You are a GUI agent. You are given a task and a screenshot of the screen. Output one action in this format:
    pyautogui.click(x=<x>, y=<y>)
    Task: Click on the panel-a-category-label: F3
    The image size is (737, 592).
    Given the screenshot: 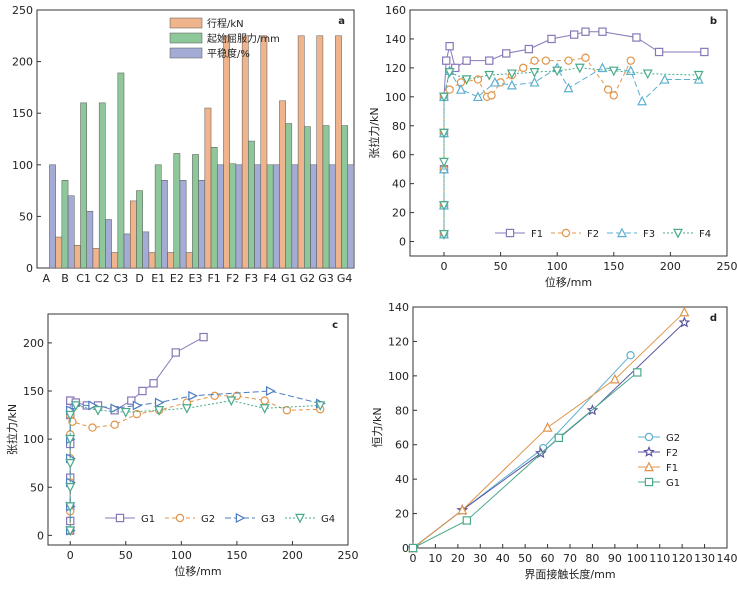 What is the action you would take?
    pyautogui.click(x=251, y=278)
    